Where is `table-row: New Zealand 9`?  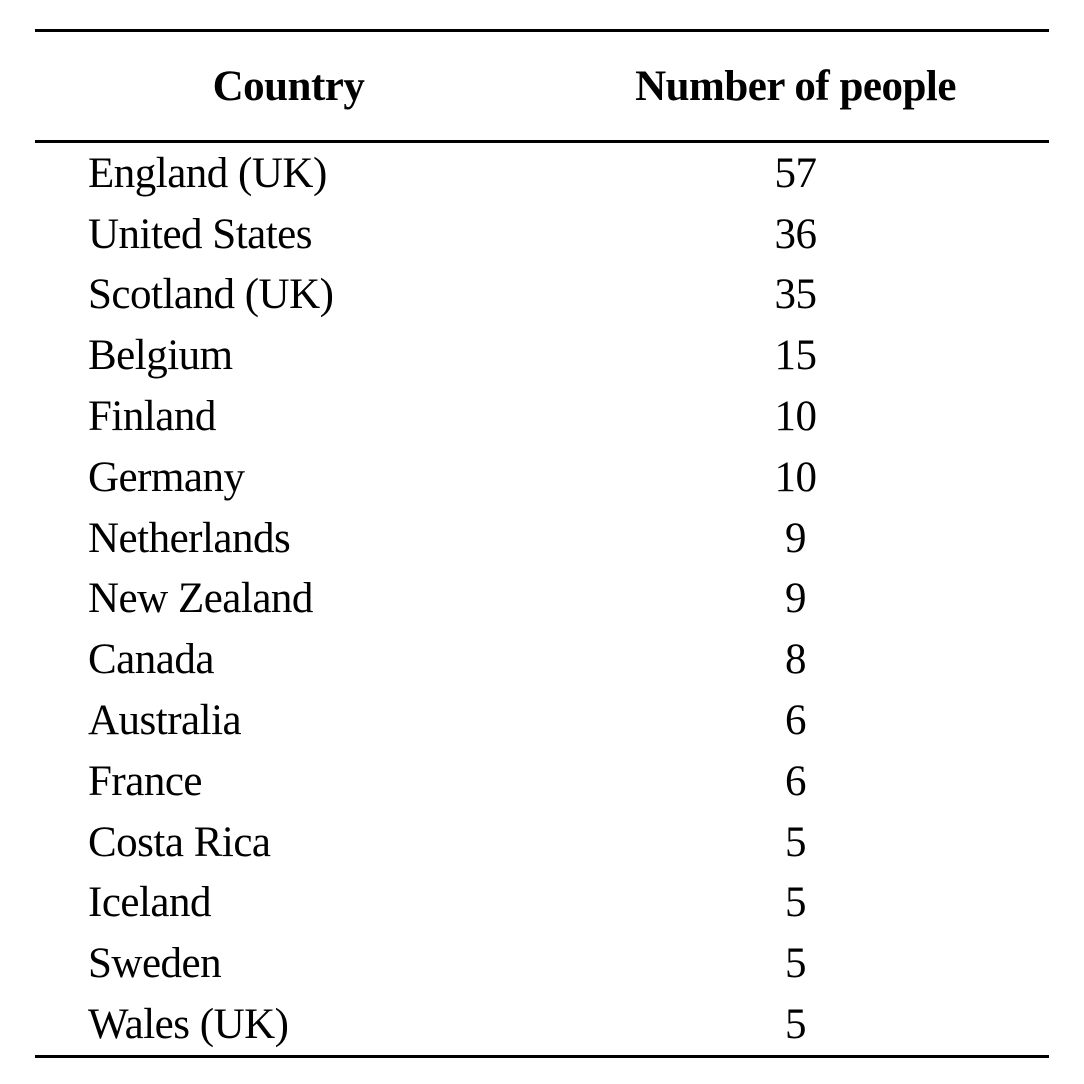
table-row: New Zealand 9 is located at coordinates (542, 599).